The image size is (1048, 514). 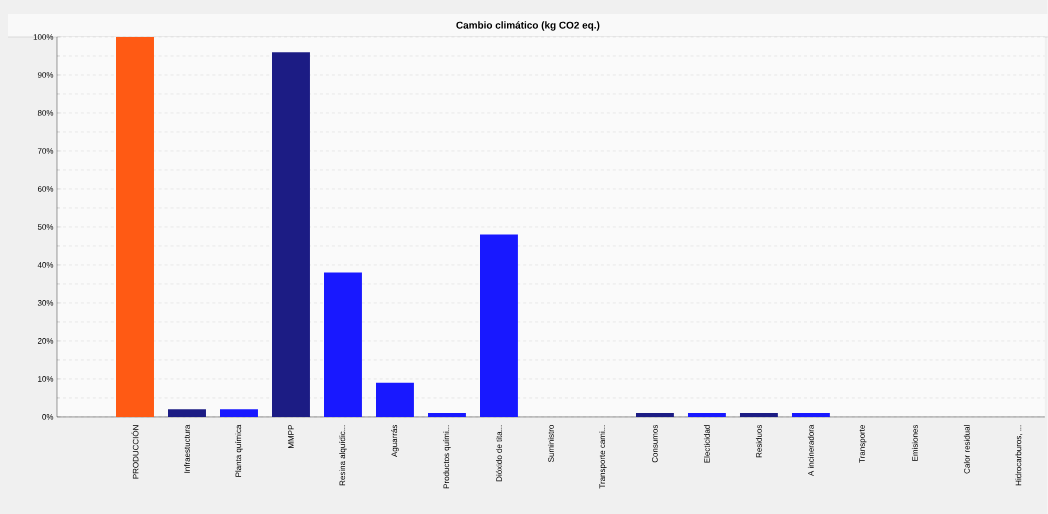 What do you see at coordinates (528, 26) in the screenshot?
I see `chart-title: Cambio climático (kg CO2 eq.)` at bounding box center [528, 26].